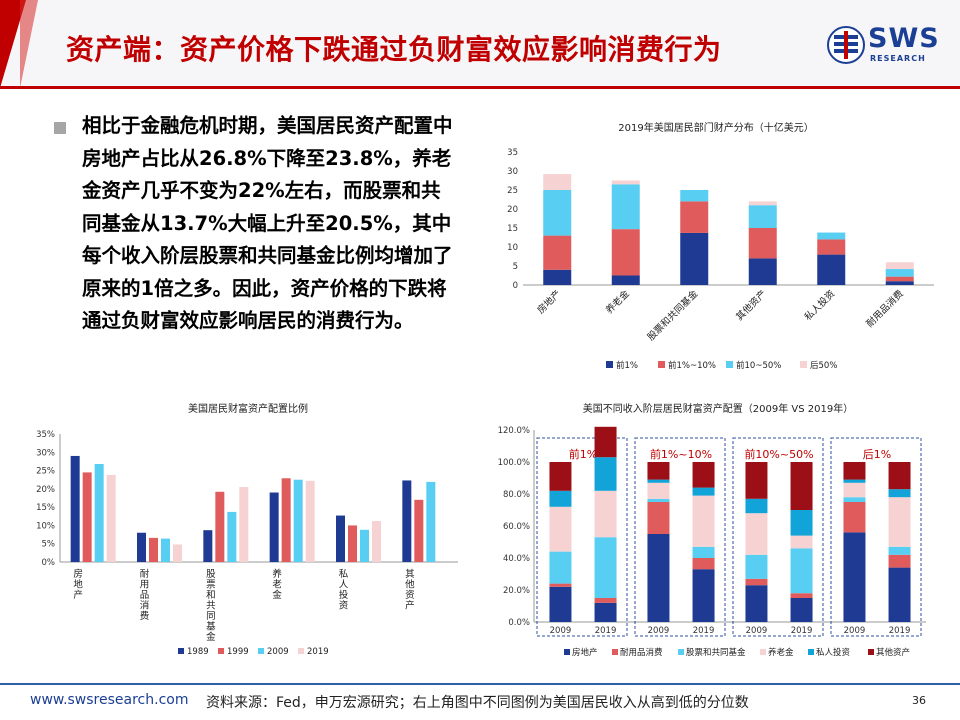  I want to click on footer-divider, so click(480, 684).